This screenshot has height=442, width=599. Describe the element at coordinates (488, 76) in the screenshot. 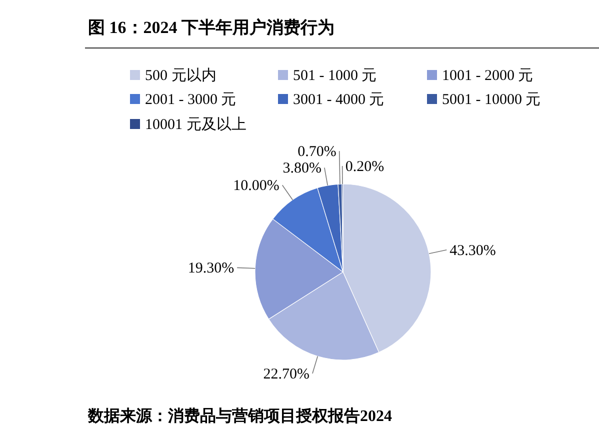

I see `legend-label: 1001 - 2000 元` at that location.